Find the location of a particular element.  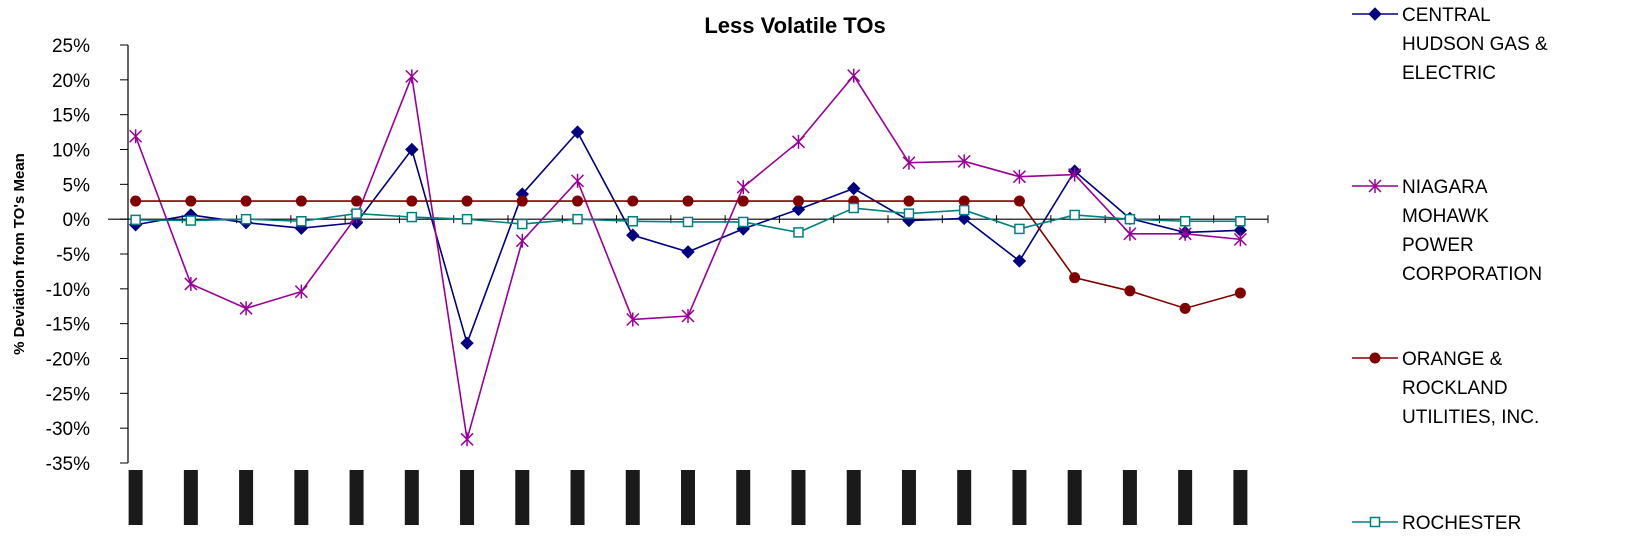

y-tick-label: 5% is located at coordinates (77, 185).